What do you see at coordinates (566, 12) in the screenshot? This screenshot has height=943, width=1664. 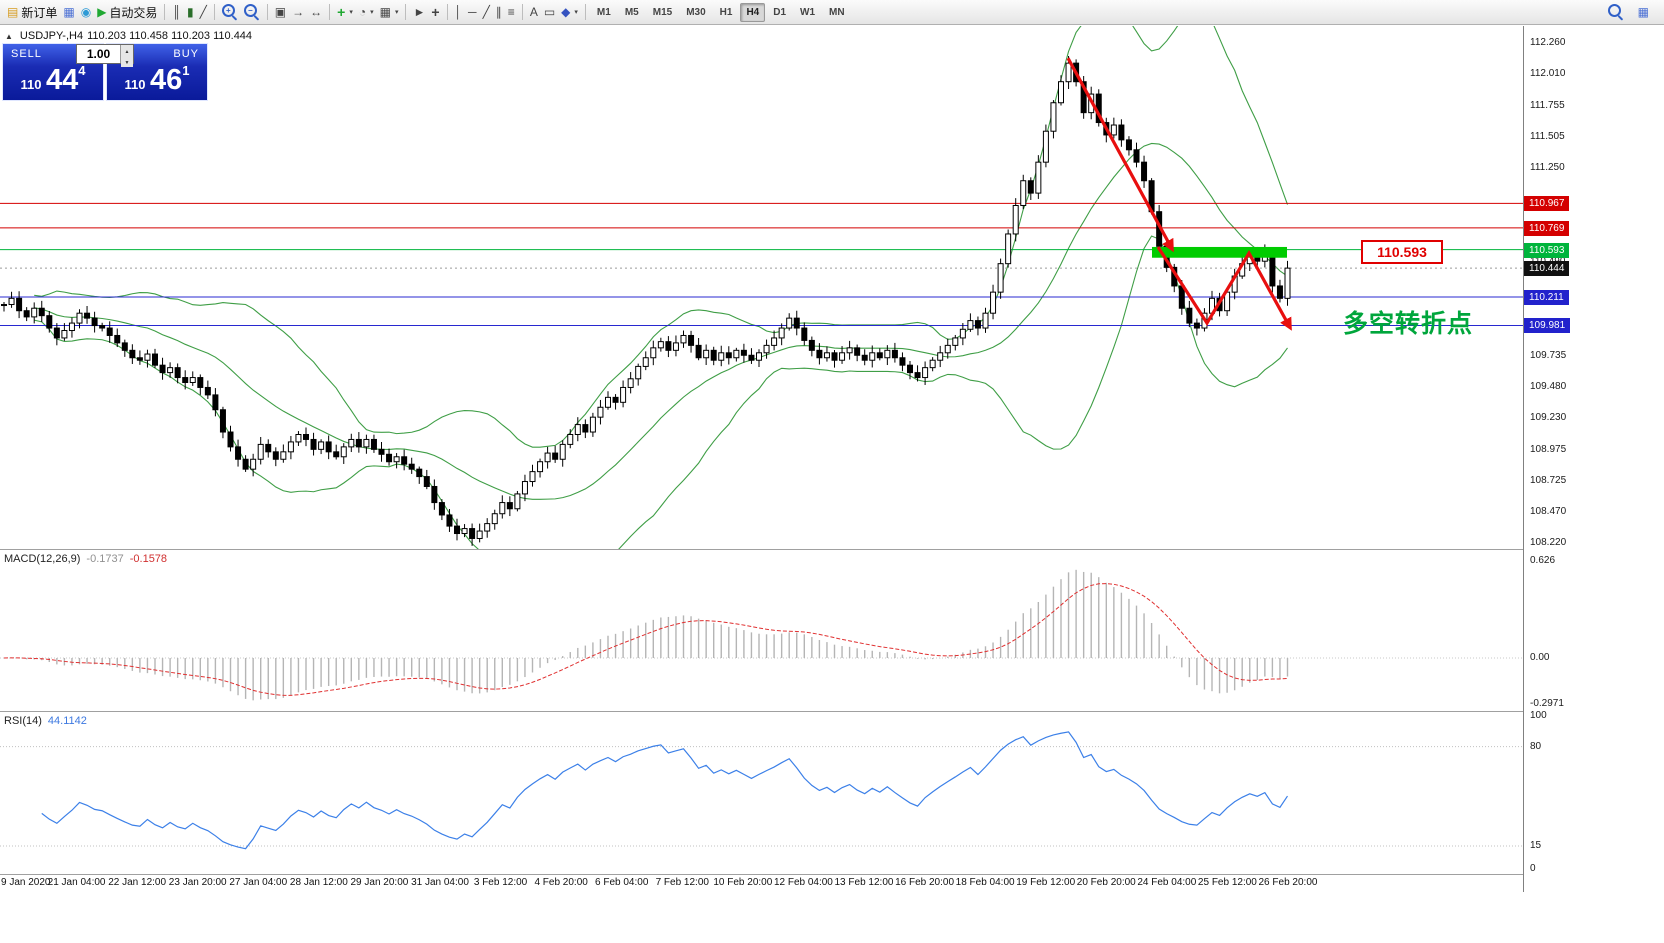 I see `shapes-icon: ◆` at bounding box center [566, 12].